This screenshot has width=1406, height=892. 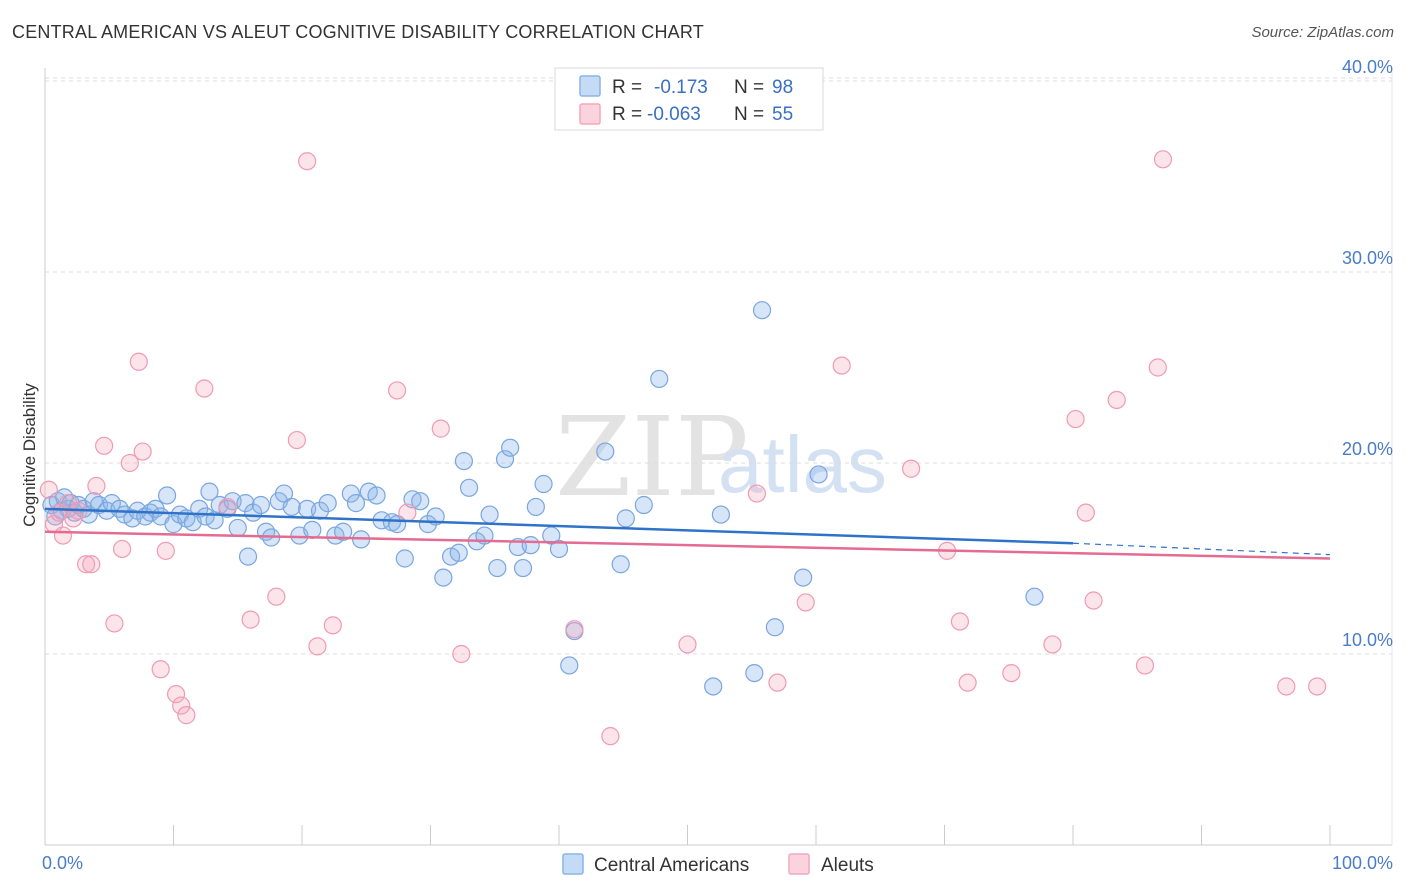 I want to click on y-axis-label: Cognitive Disability, so click(x=29, y=455).